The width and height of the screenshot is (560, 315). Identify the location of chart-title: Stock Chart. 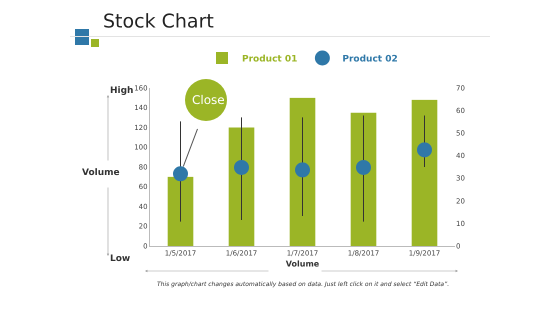
(158, 21).